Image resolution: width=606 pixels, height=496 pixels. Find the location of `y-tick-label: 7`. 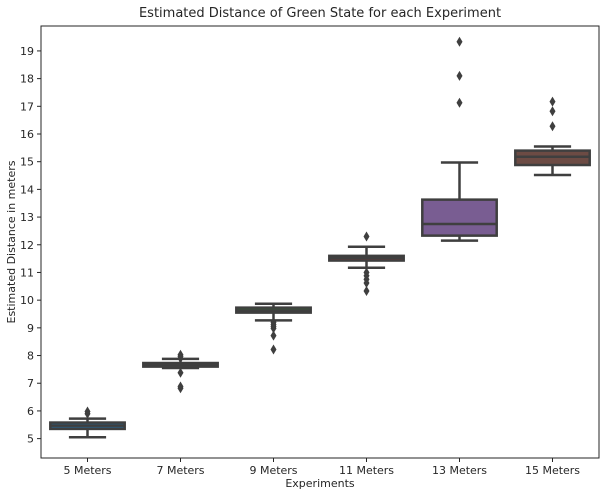

y-tick-label: 7 is located at coordinates (30, 383).